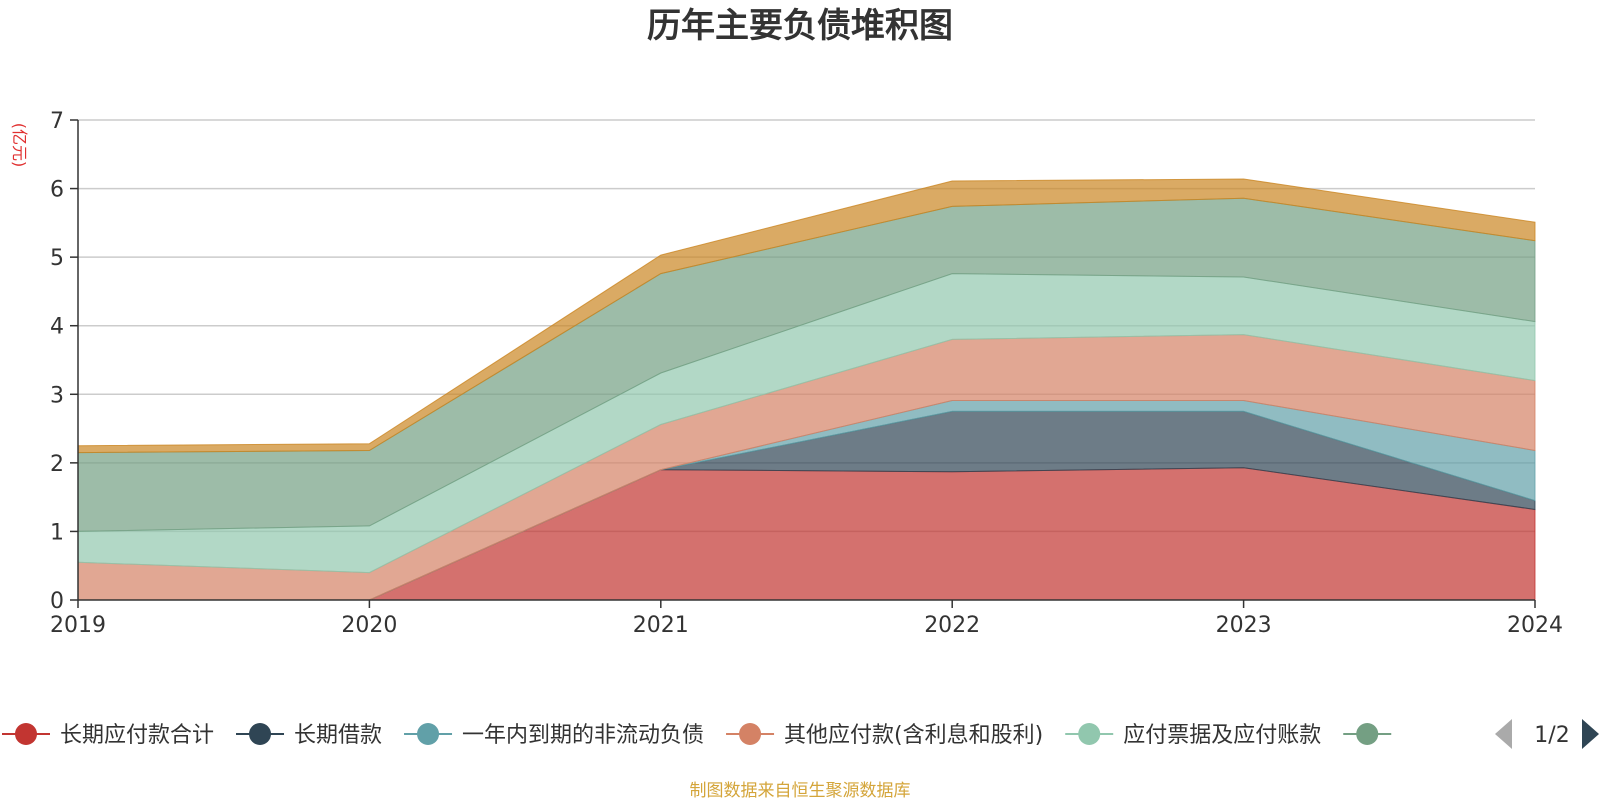  I want to click on legend-next-icon, so click(1590, 734).